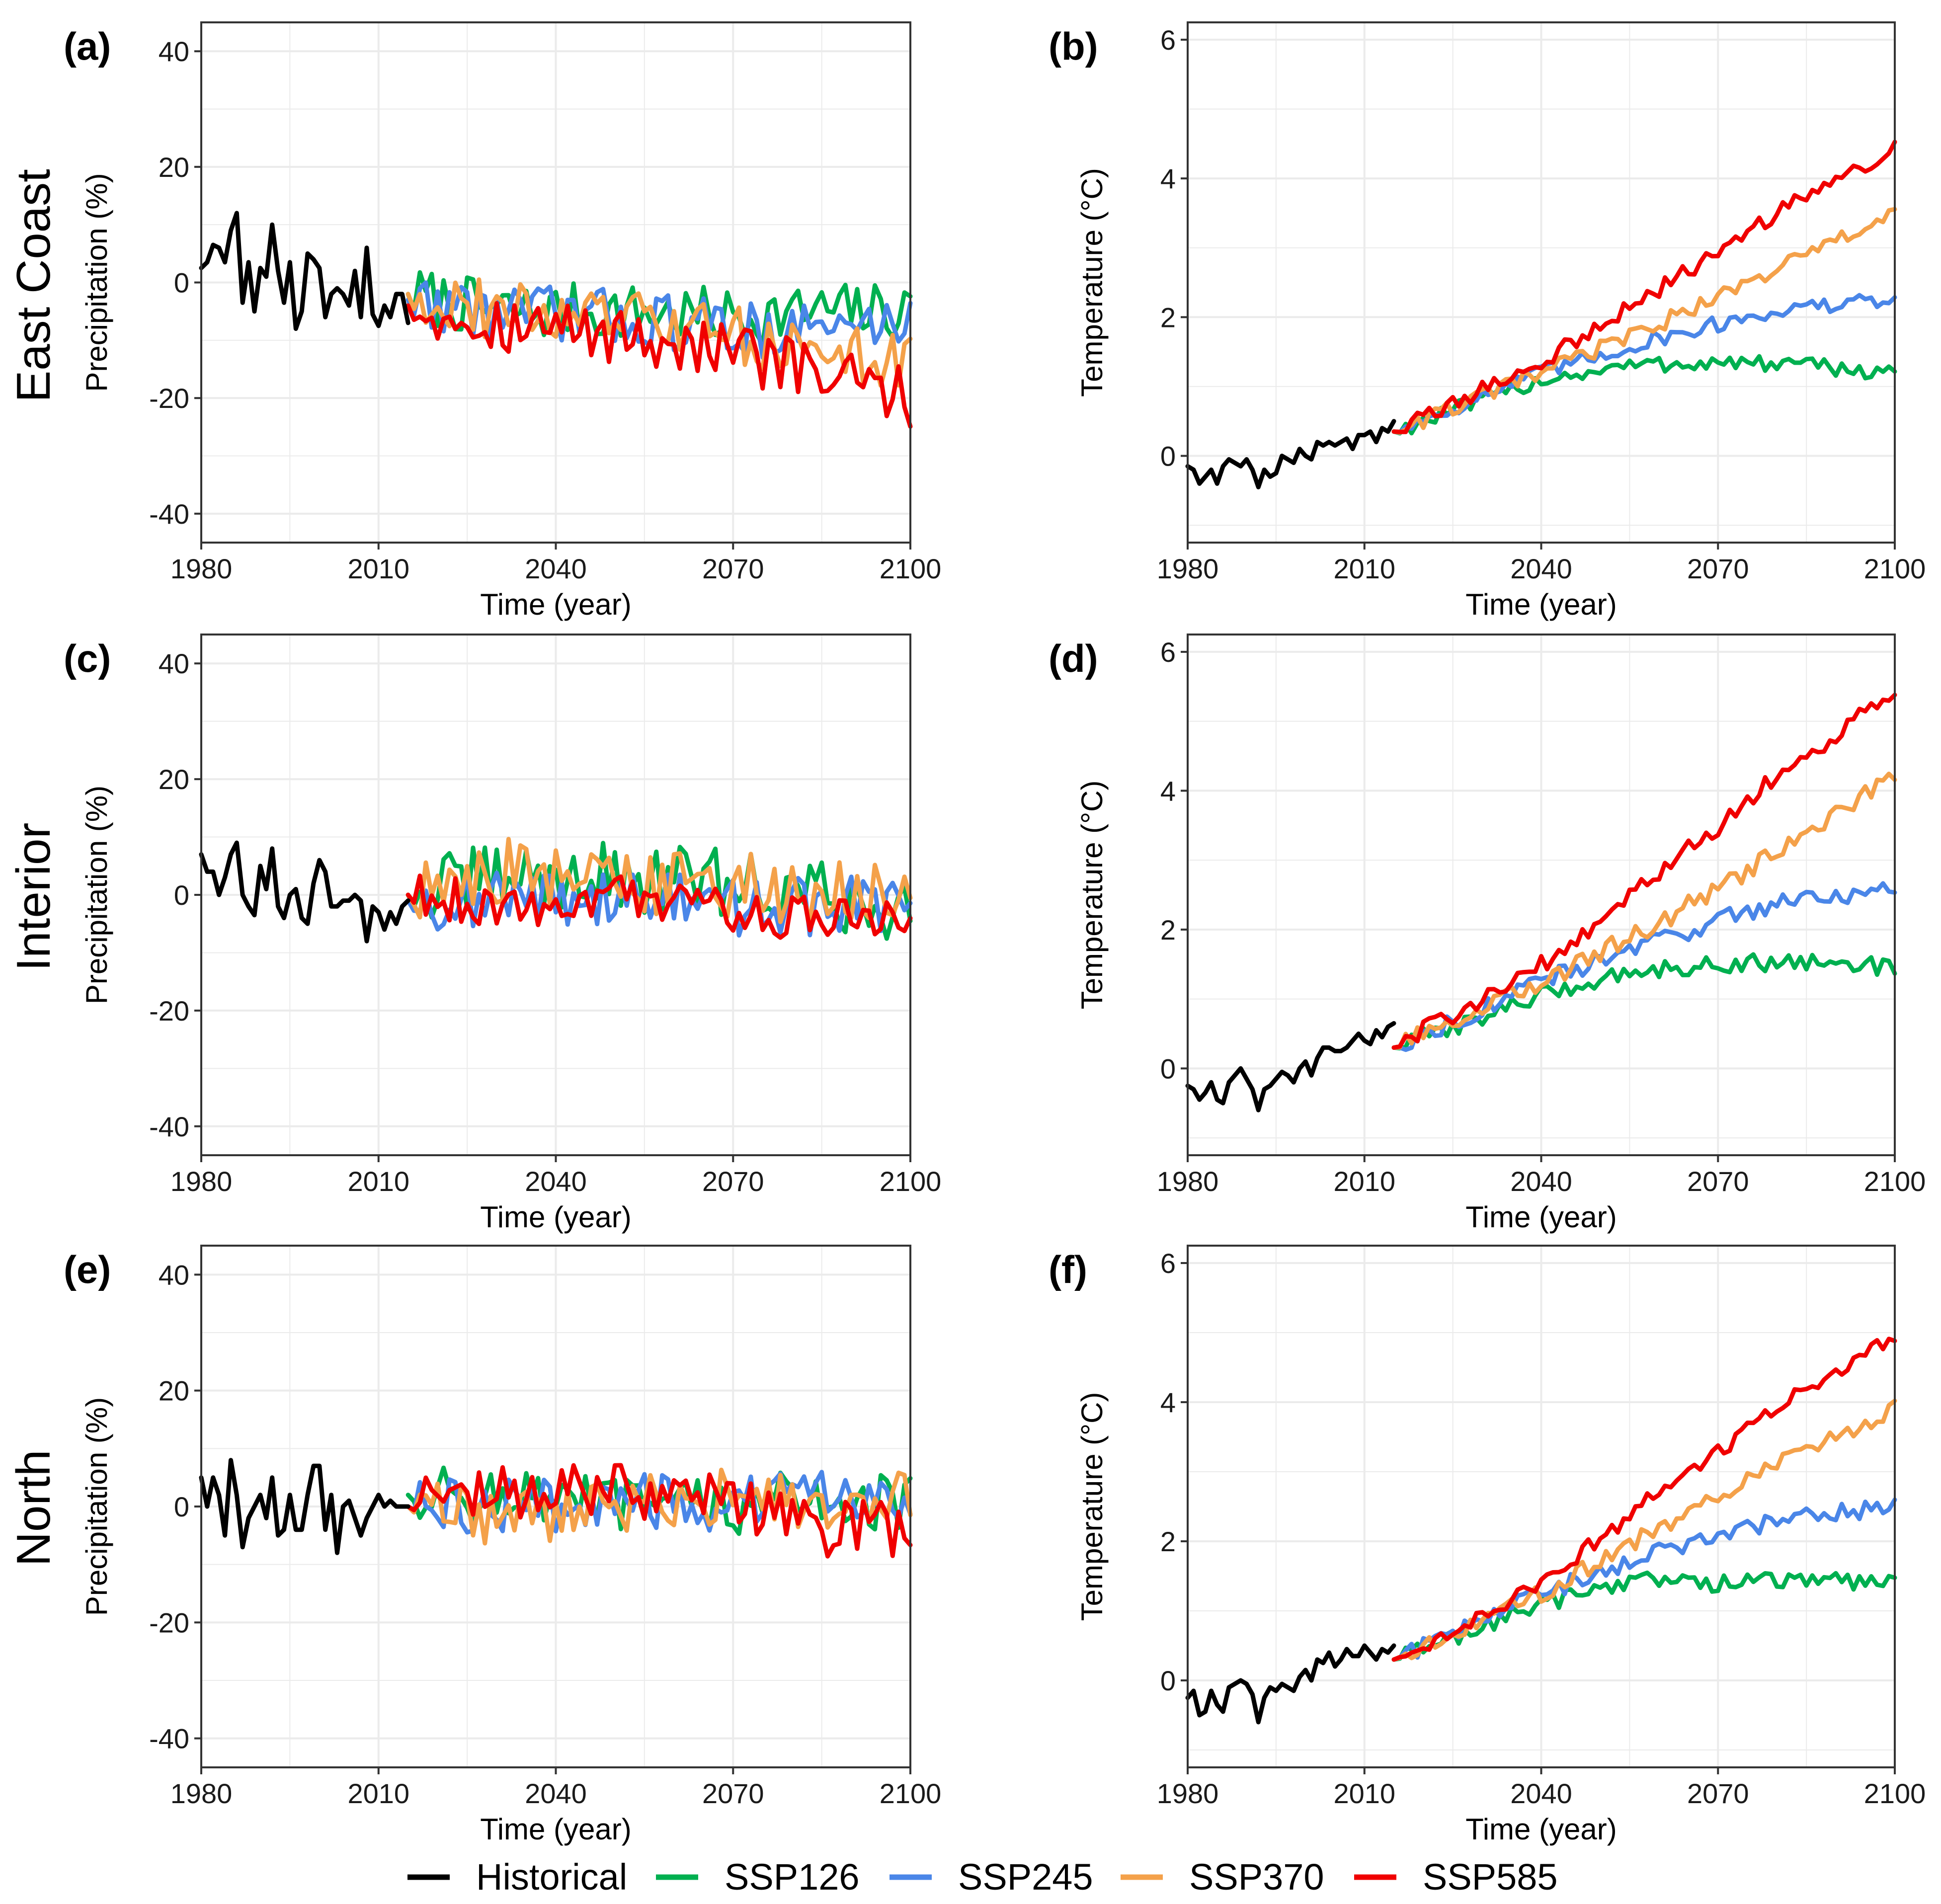 The width and height of the screenshot is (1941, 1904). I want to click on legend-label-ssp126: SSP126, so click(793, 1877).